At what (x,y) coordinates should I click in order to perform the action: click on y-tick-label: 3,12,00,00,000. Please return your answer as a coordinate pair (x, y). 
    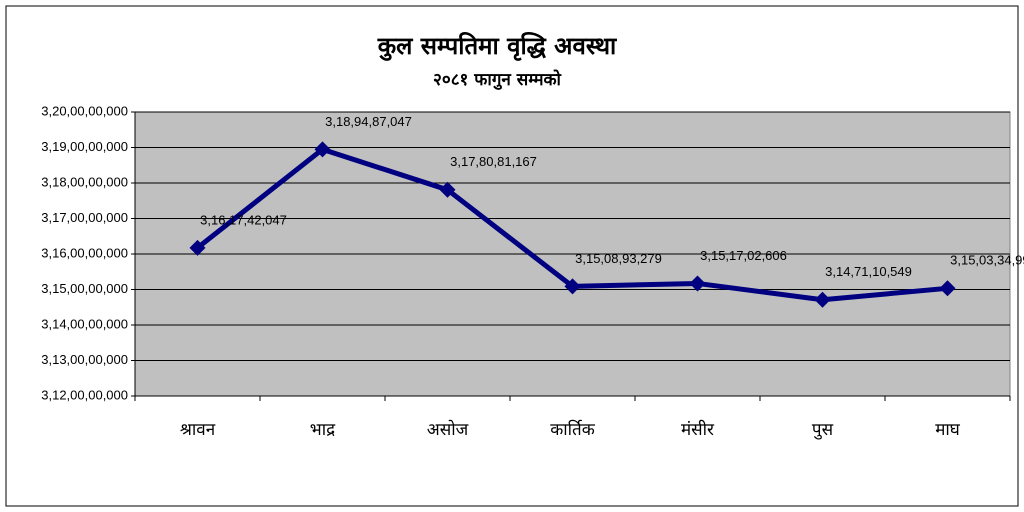
    Looking at the image, I should click on (84, 394).